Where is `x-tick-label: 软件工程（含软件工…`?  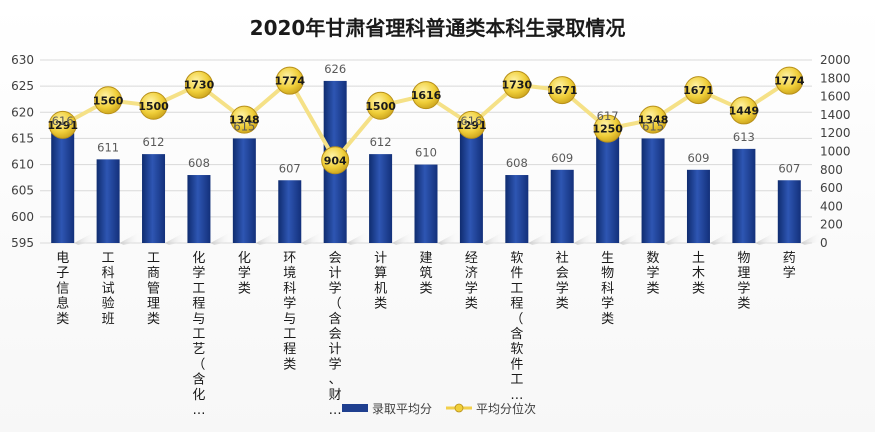
x-tick-label: 软件工程（含软件工… is located at coordinates (516, 327).